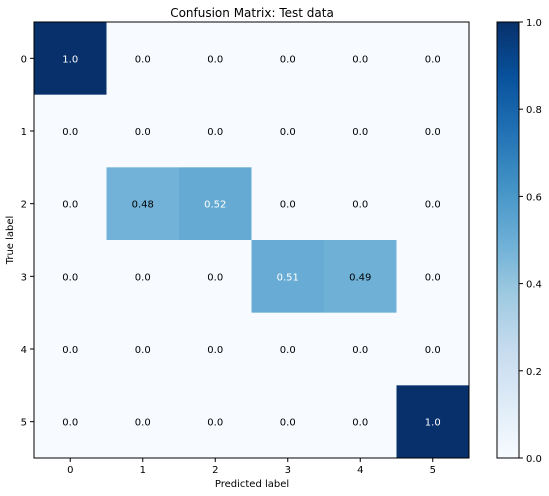 The width and height of the screenshot is (549, 496). What do you see at coordinates (534, 459) in the screenshot?
I see `colorbar-tick-label: 0.0` at bounding box center [534, 459].